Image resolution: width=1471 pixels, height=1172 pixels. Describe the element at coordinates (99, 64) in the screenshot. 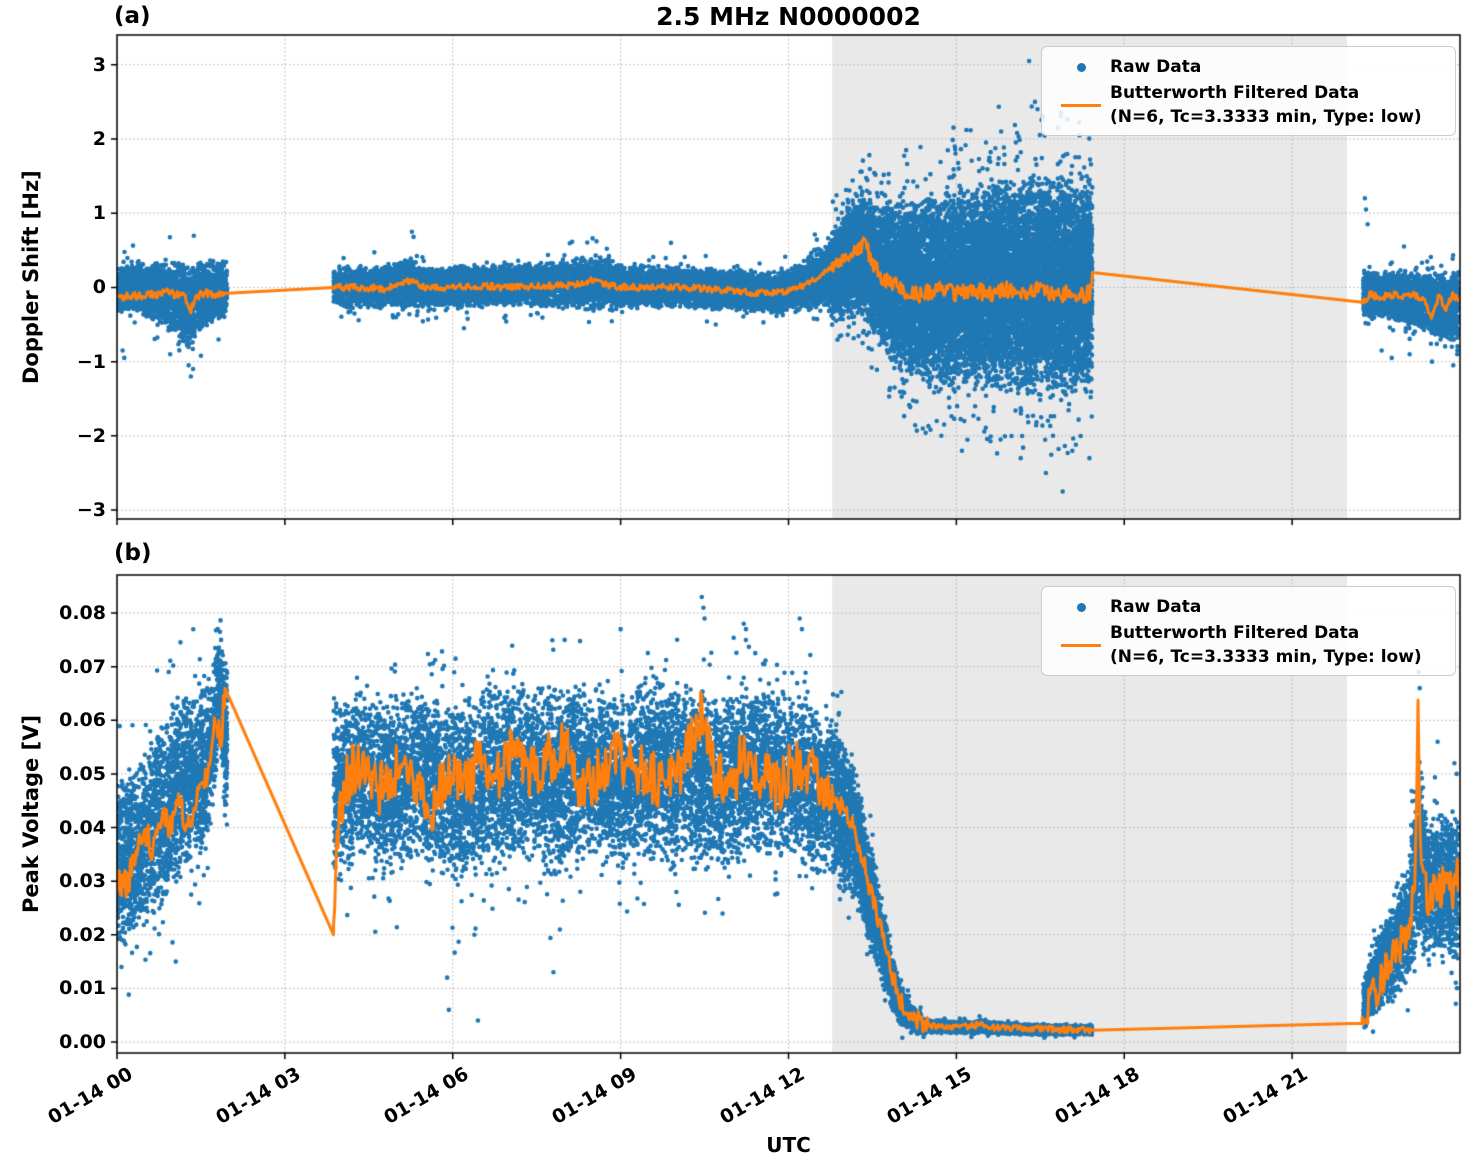

I see `y-tick-label-a: 3` at that location.